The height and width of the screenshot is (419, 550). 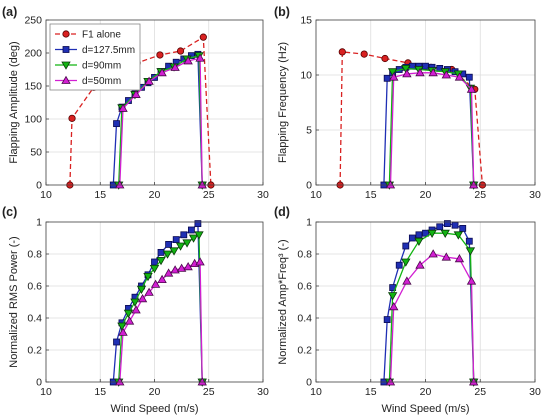 I want to click on legend: F1 alone d=127.5mm d=90mm d=50mm, so click(x=95, y=57).